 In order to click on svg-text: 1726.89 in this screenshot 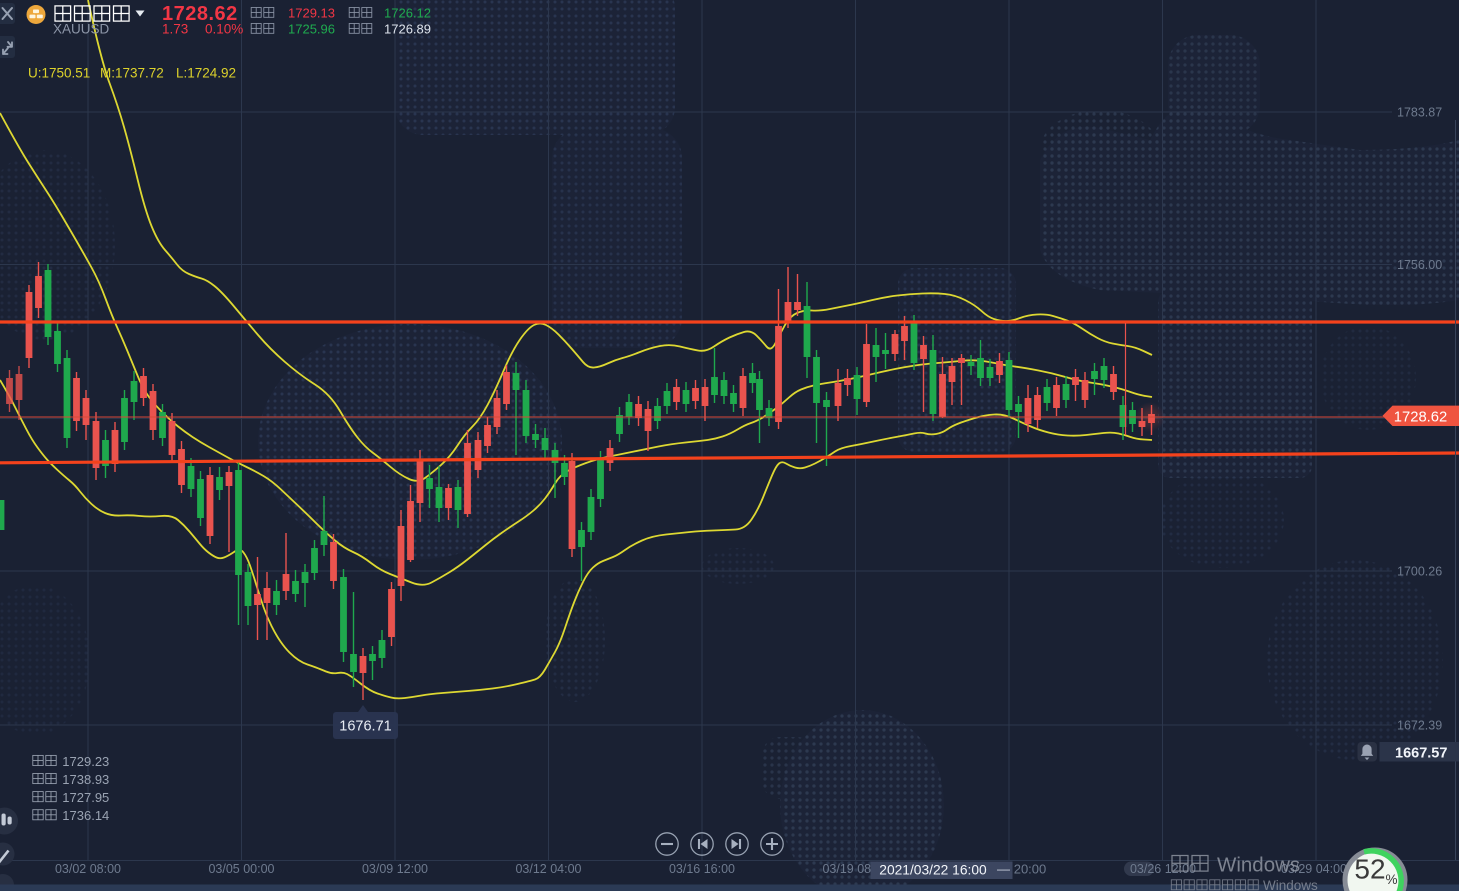, I will do `click(407, 29)`.